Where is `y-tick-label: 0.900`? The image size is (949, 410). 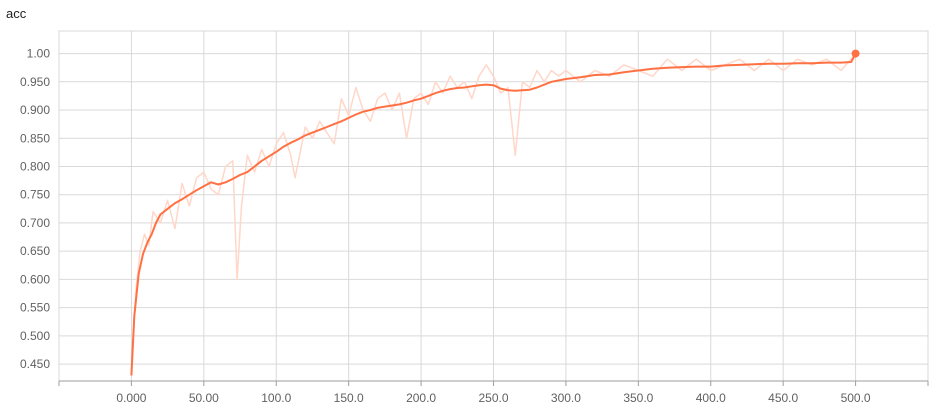 y-tick-label: 0.900 is located at coordinates (35, 110).